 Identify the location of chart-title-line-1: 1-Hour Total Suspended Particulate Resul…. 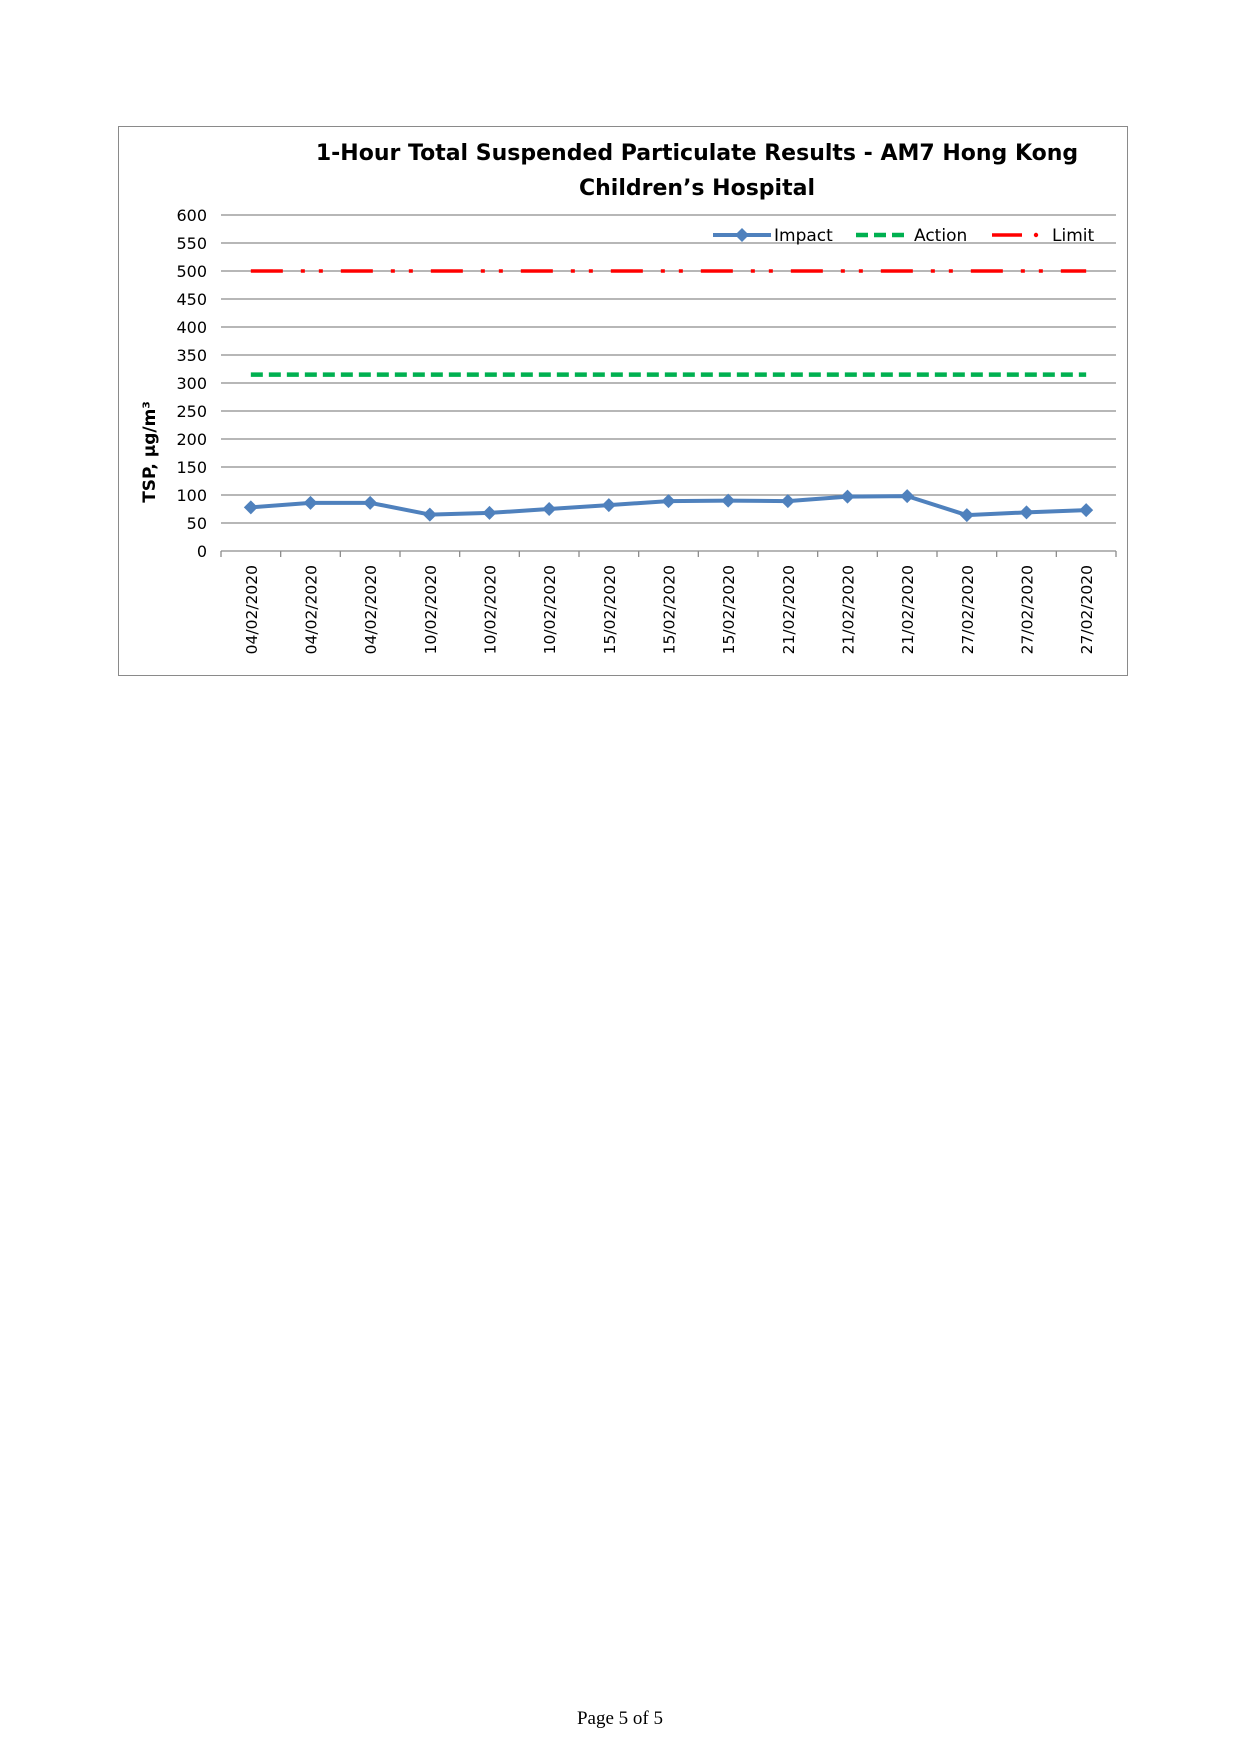
(697, 153).